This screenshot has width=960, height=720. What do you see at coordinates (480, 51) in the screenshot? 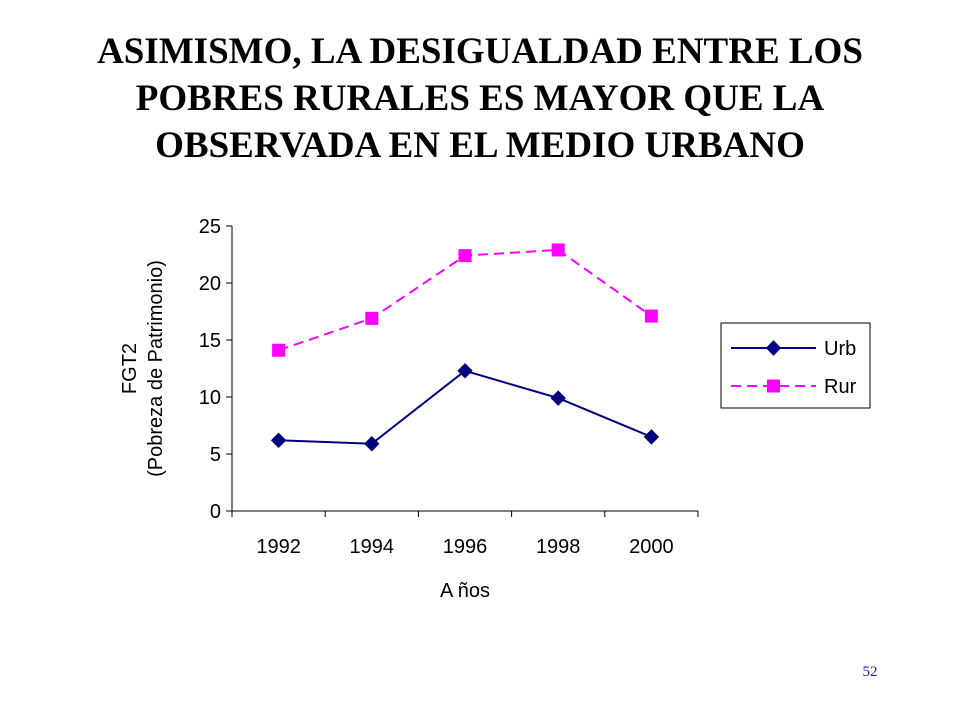
I see `slide-title-line-1: ASIMISMO, LA DESIGUALDAD ENTRE LOS` at bounding box center [480, 51].